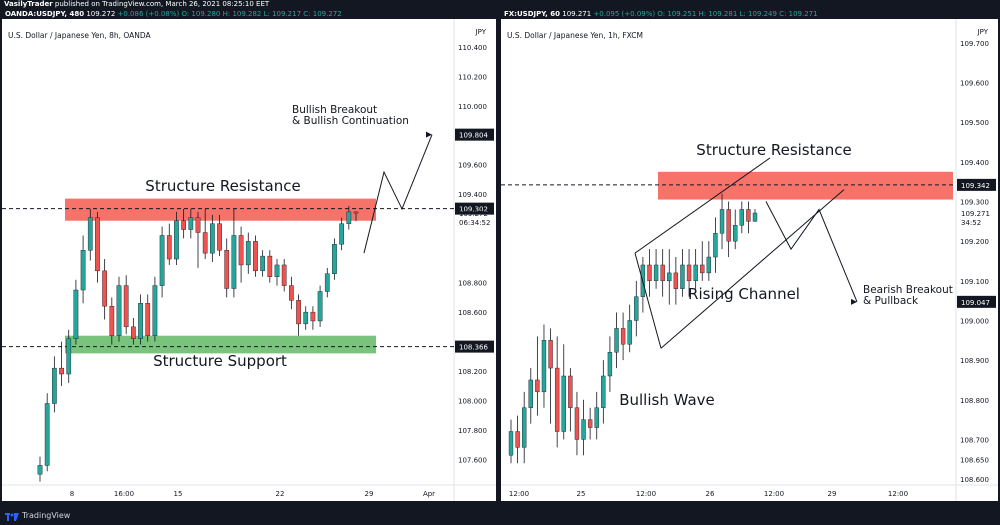  I want to click on annotation-label: Structure Resistance, so click(773, 150).